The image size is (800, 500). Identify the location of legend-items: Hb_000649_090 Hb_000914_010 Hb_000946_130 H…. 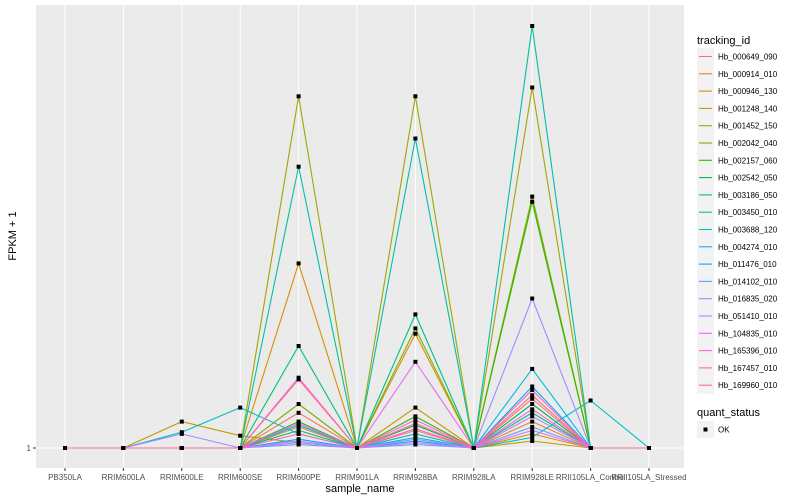
(737, 221).